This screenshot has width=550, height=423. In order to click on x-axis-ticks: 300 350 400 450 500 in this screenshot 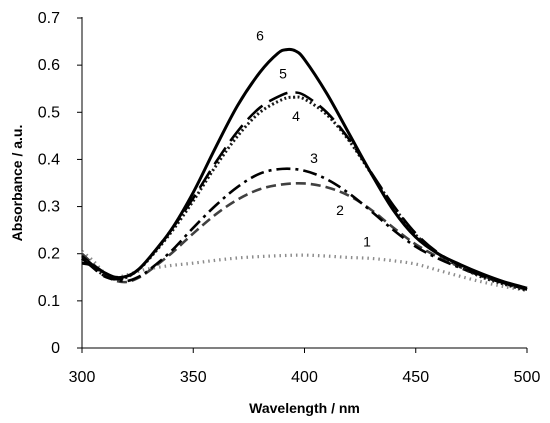, I will do `click(305, 367)`.